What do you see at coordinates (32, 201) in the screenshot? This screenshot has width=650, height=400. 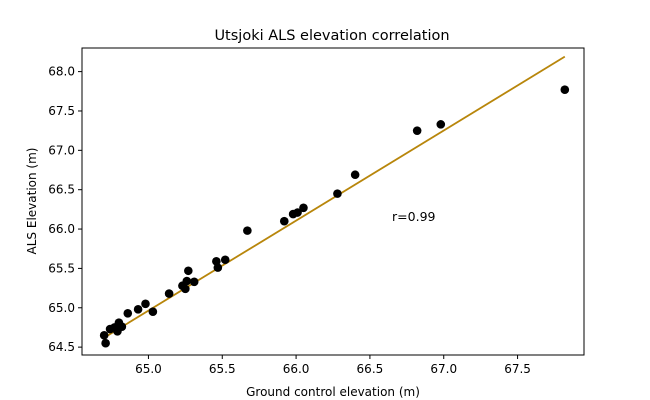 I see `y-axis-label: ALS Elevation (m)` at bounding box center [32, 201].